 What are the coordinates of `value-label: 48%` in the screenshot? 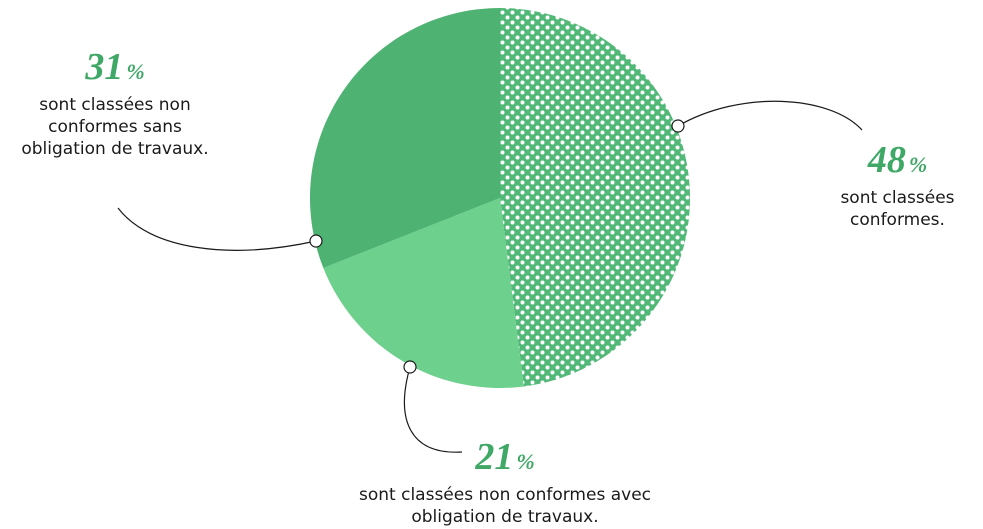 It's located at (891, 162).